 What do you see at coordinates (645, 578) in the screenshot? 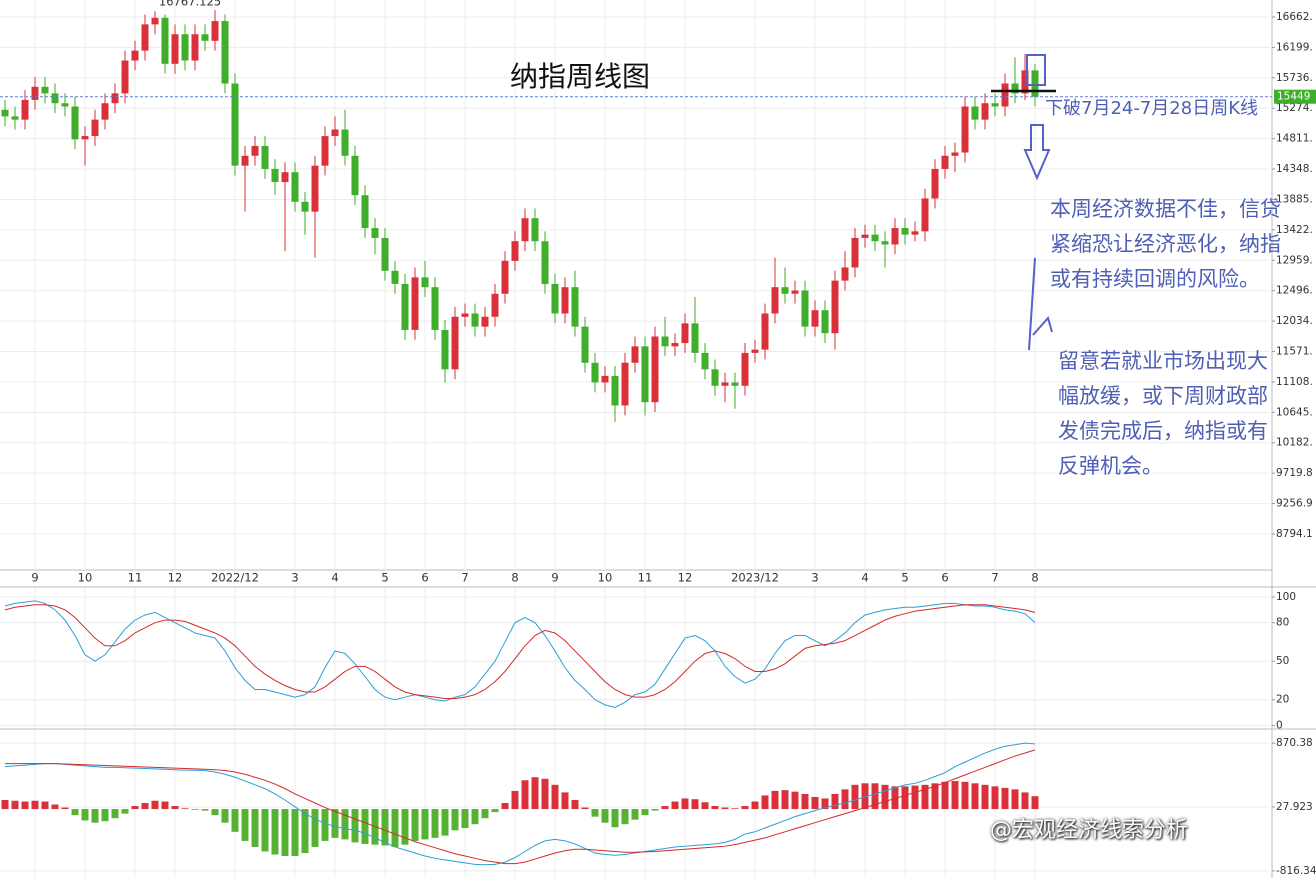
I see `x-tick-label: 11` at bounding box center [645, 578].